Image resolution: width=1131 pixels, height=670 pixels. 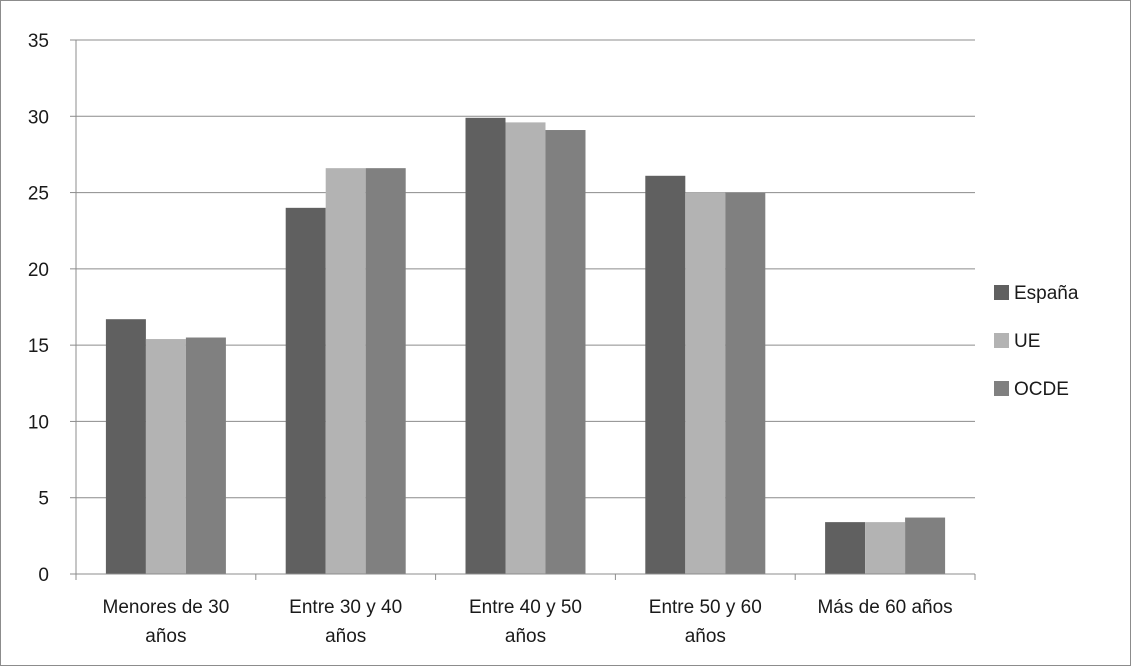 What do you see at coordinates (43, 575) in the screenshot?
I see `y-tick-label: 0` at bounding box center [43, 575].